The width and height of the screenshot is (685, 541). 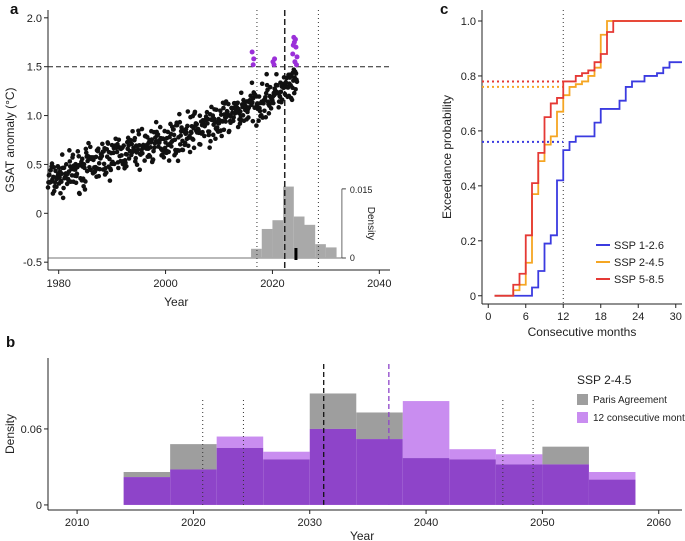 What do you see at coordinates (563, 317) in the screenshot?
I see `panel-c-x-tick-label: 12` at bounding box center [563, 317].